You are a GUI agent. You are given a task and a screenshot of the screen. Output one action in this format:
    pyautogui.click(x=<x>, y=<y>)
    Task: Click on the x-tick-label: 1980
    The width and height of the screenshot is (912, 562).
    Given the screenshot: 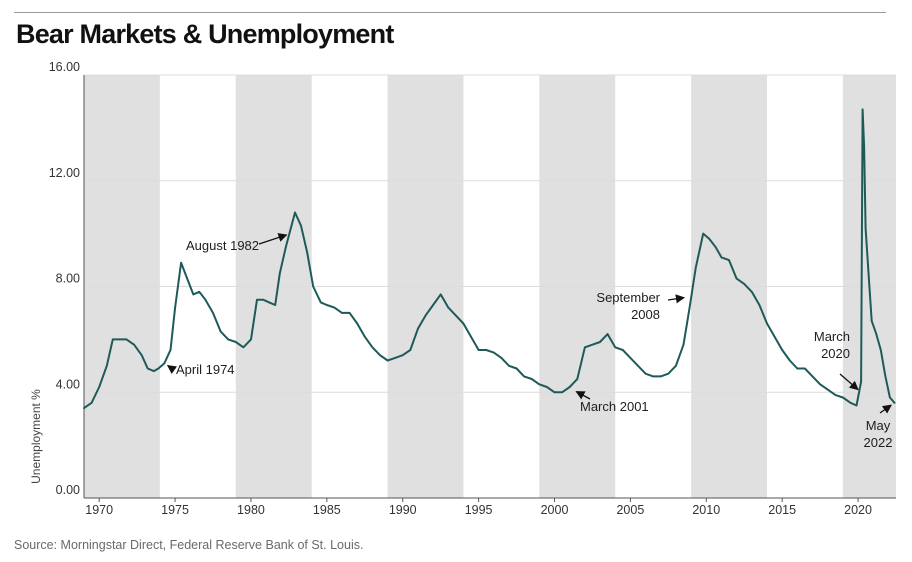 What is the action you would take?
    pyautogui.click(x=251, y=510)
    